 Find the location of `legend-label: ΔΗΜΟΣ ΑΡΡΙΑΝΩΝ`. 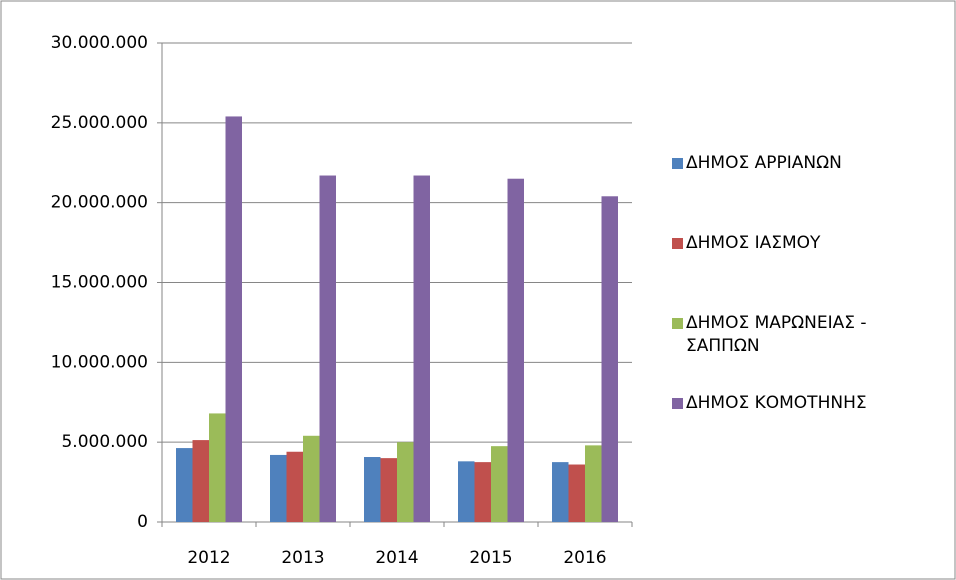

legend-label: ΔΗΜΟΣ ΑΡΡΙΑΝΩΝ is located at coordinates (764, 163).